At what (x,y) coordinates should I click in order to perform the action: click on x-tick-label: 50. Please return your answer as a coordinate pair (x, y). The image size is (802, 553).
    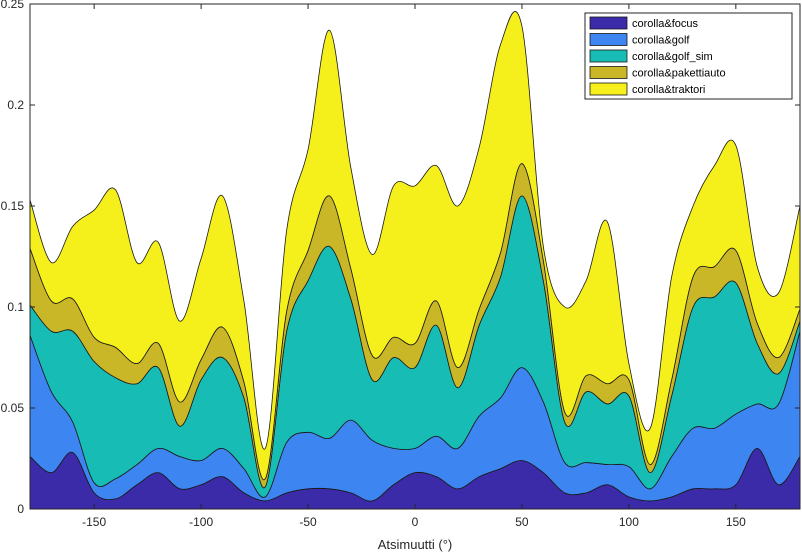
    Looking at the image, I should click on (522, 522).